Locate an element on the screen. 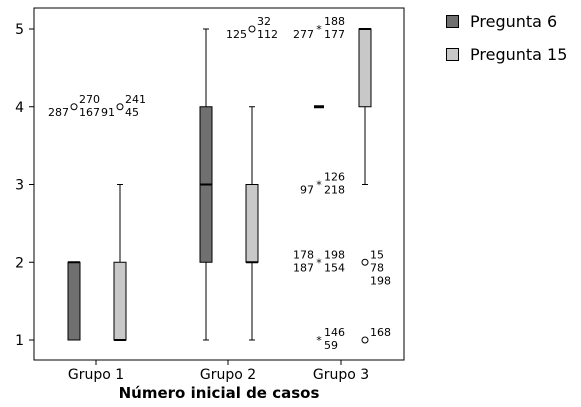 This screenshot has width=581, height=407. x-tick-label: Grupo 3 is located at coordinates (341, 375).